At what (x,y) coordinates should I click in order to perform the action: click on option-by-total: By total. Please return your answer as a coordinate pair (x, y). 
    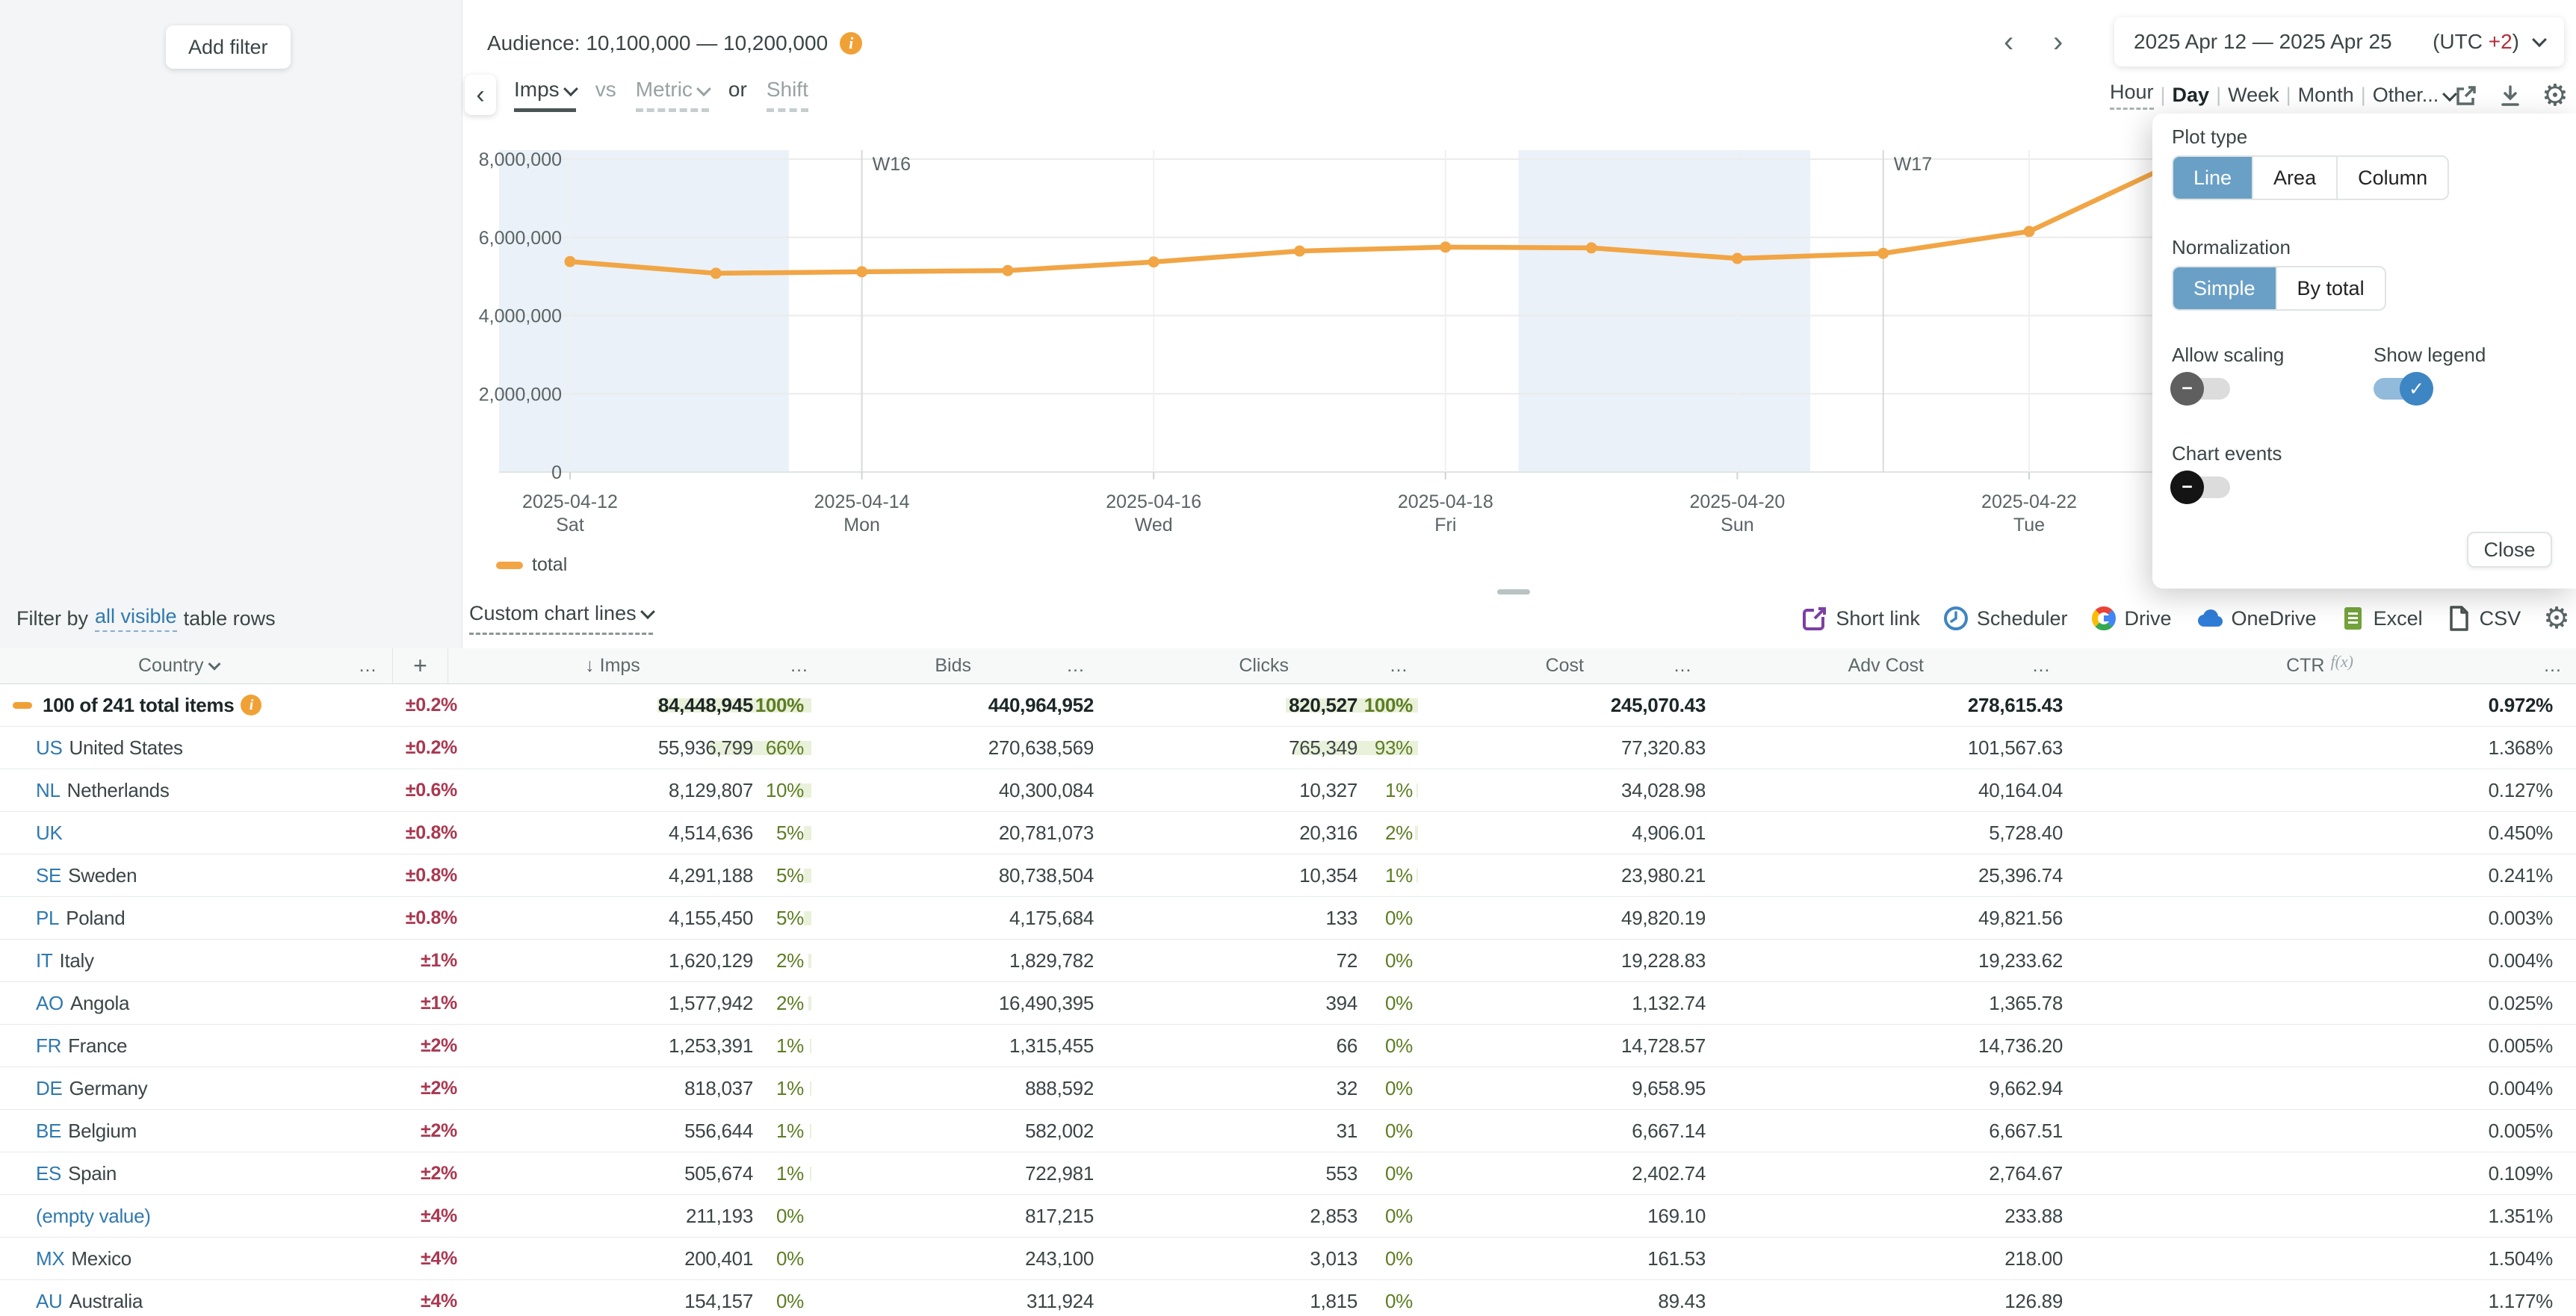
    Looking at the image, I should click on (2330, 288).